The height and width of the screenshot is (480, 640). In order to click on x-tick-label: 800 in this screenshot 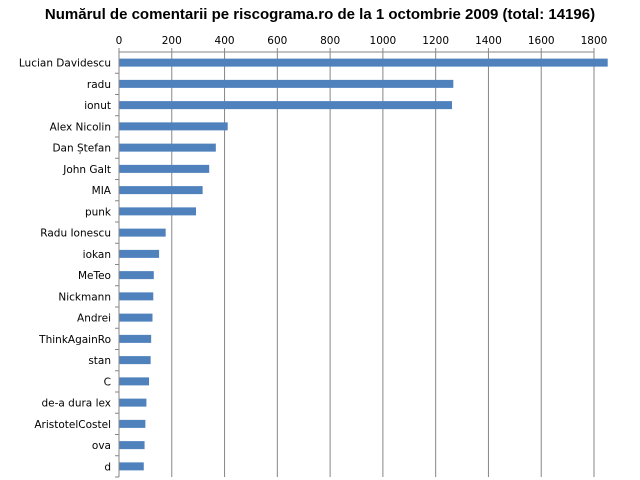, I will do `click(330, 41)`.